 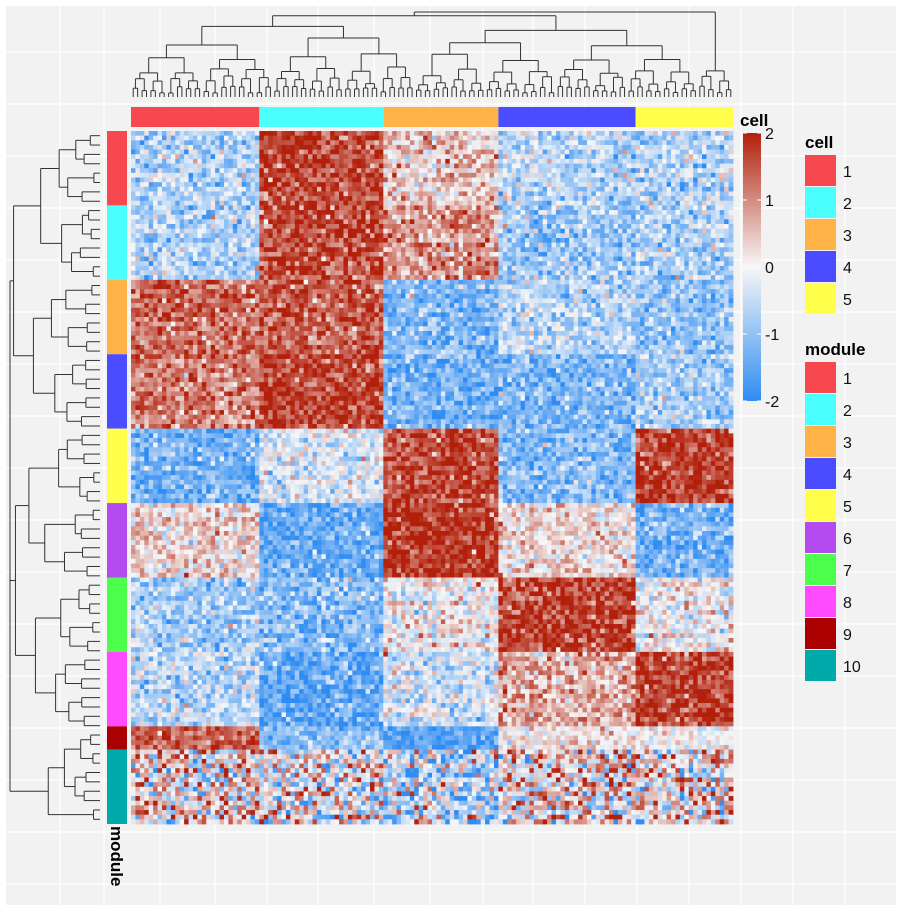 What do you see at coordinates (440, 117) in the screenshot?
I see `column-annotation-block` at bounding box center [440, 117].